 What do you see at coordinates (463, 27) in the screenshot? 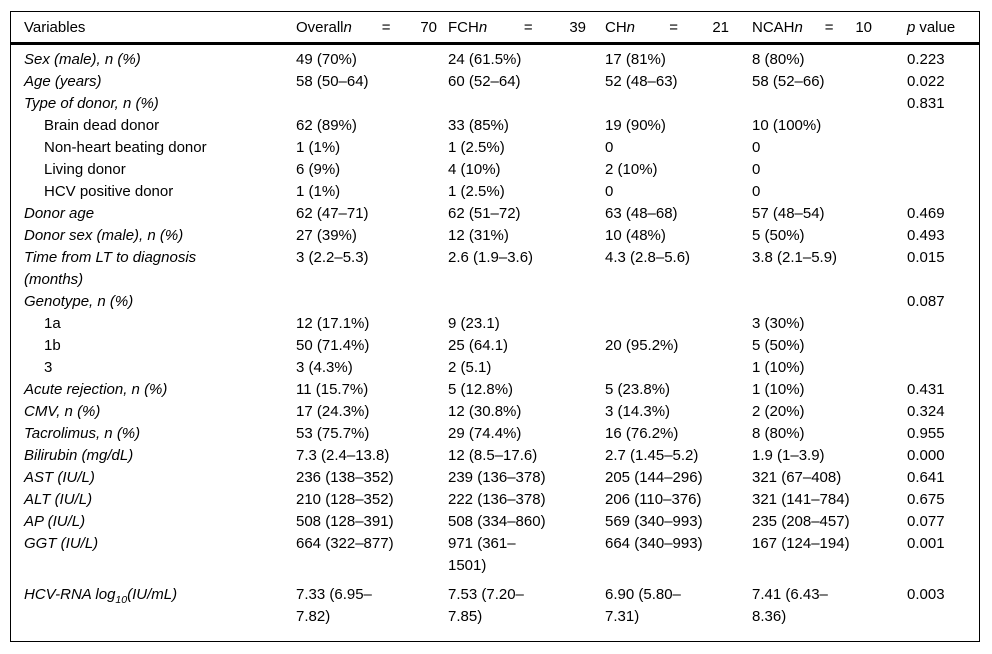
I see `group-name: FCH` at bounding box center [463, 27].